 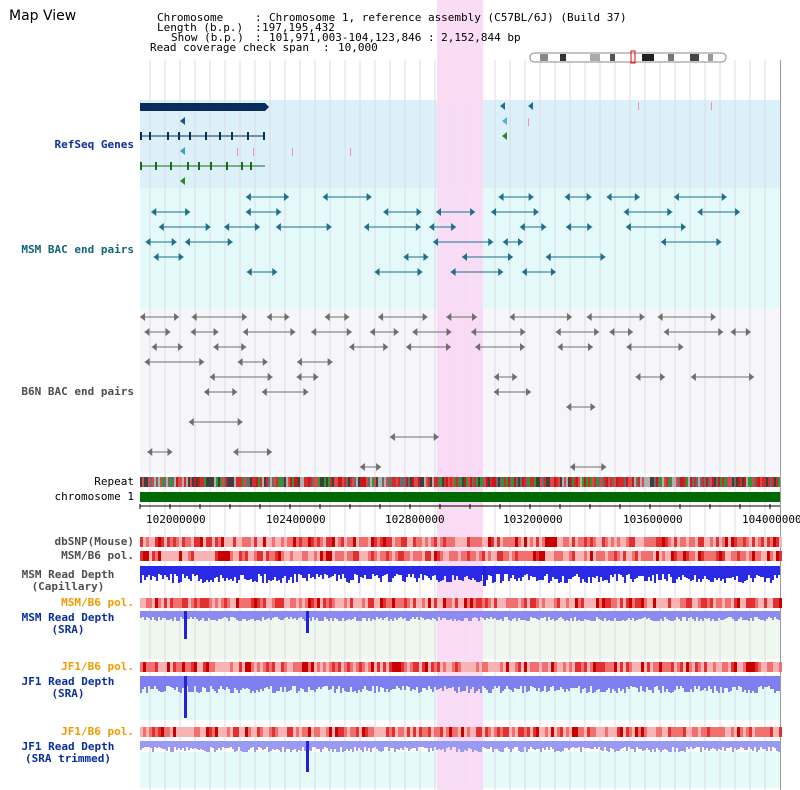 What do you see at coordinates (258, 17) in the screenshot?
I see `chromosome-sep: :` at bounding box center [258, 17].